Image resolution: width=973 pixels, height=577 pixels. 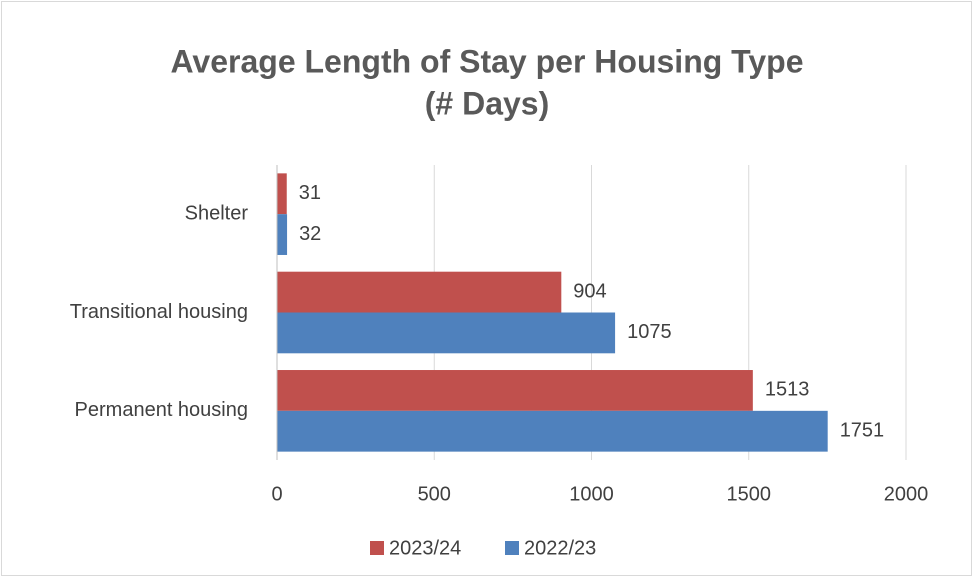 I want to click on x-tick-label: 2000, so click(x=906, y=494).